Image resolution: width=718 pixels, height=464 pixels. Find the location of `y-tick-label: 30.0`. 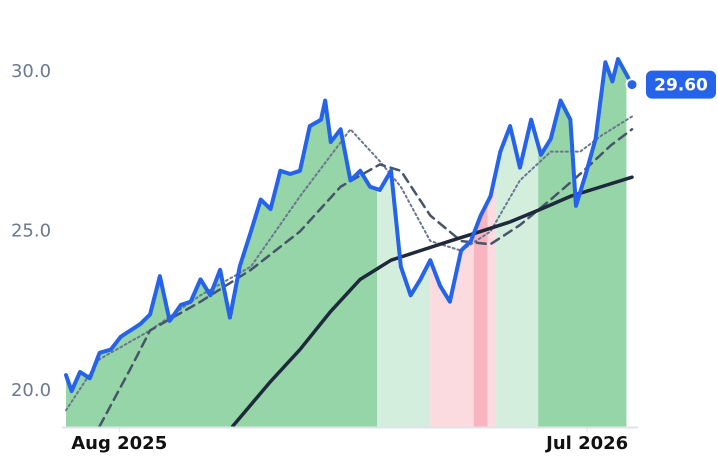

y-tick-label: 30.0 is located at coordinates (31, 71).